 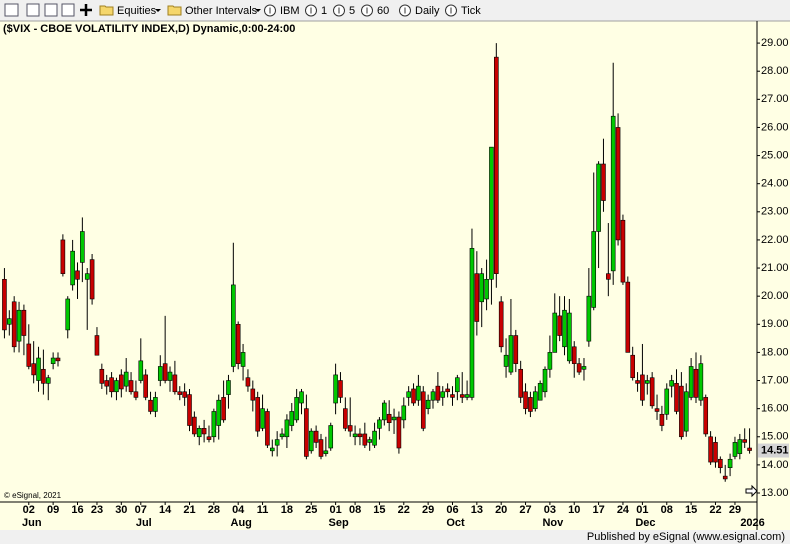 I want to click on scroll-icon, so click(x=751, y=491).